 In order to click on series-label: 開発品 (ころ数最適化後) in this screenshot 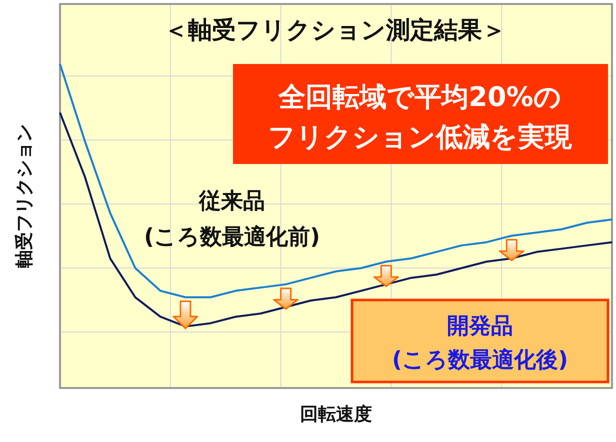, I will do `click(480, 343)`.